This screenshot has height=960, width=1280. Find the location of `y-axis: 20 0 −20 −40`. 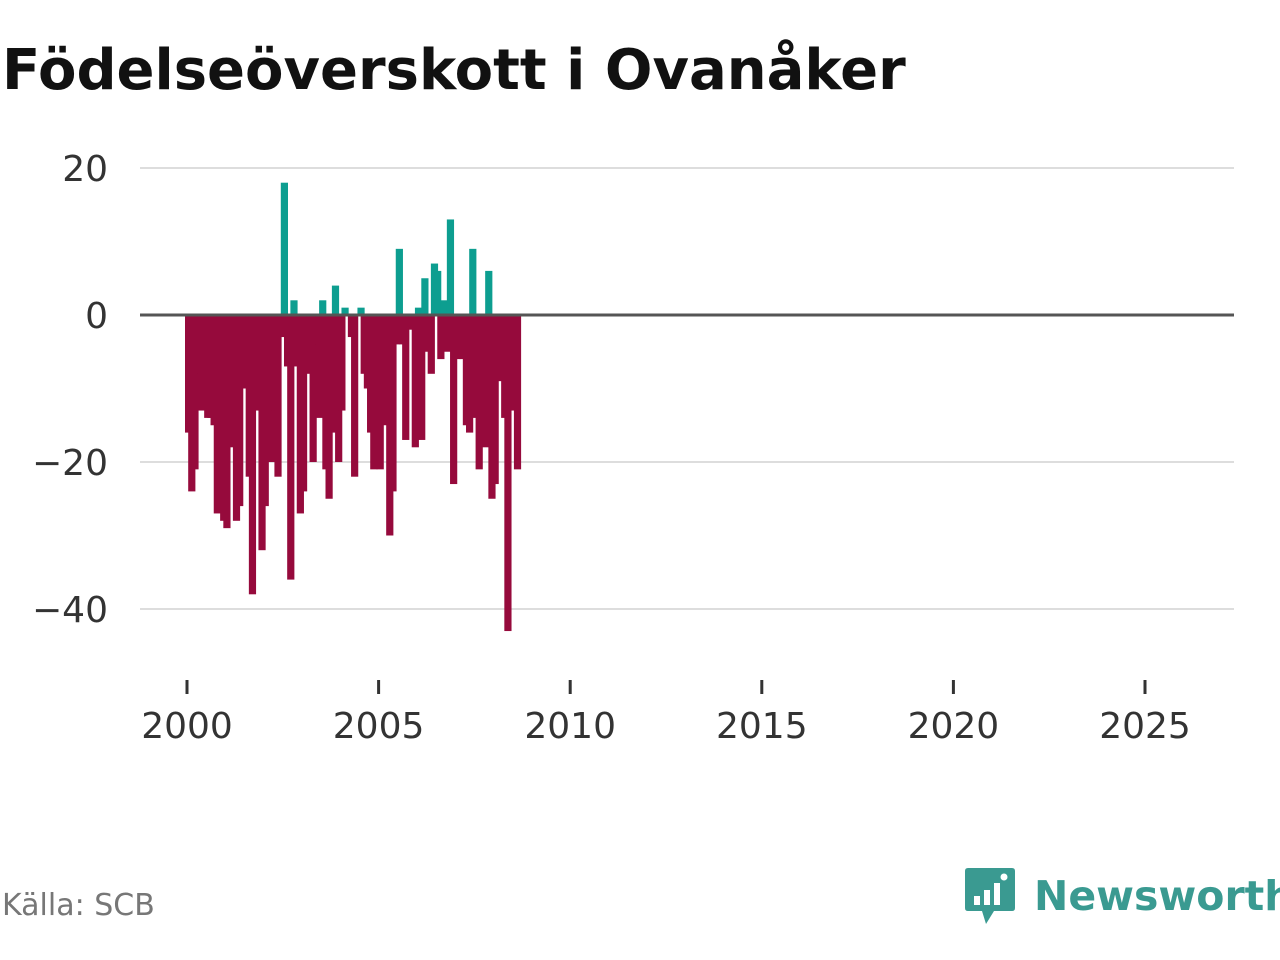

y-axis: 20 0 −20 −40 is located at coordinates (70, 390).